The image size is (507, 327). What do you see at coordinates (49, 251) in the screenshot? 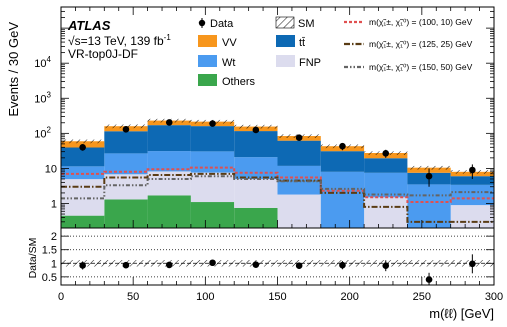
I see `ratio-y-tick-label: 1.5` at bounding box center [49, 251].